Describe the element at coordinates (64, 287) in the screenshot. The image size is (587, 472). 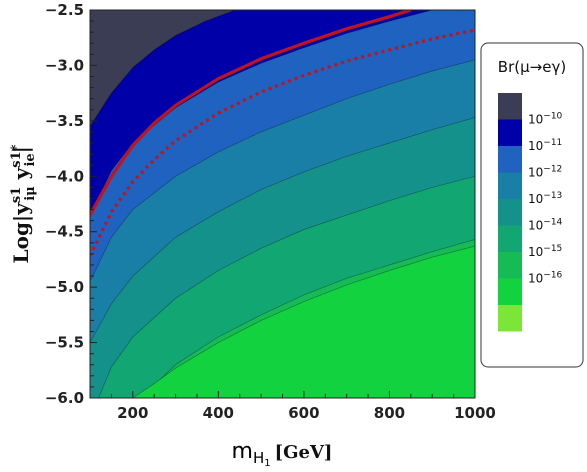
I see `y-tick-label: −5.0` at that location.